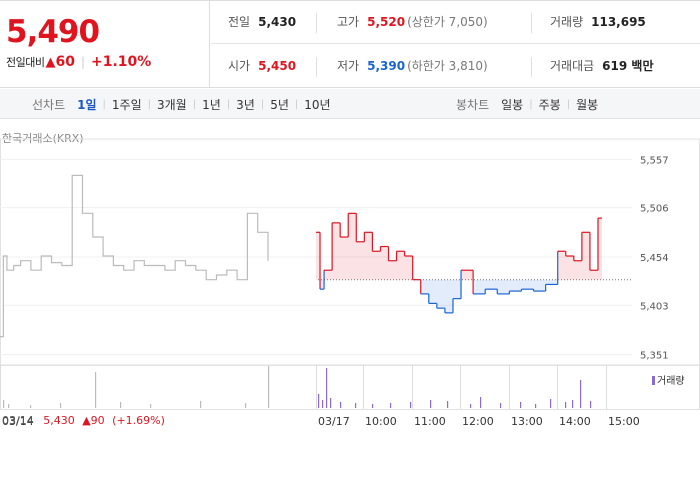 Image resolution: width=700 pixels, height=490 pixels. I want to click on change-label: 전일대비, so click(25, 62).